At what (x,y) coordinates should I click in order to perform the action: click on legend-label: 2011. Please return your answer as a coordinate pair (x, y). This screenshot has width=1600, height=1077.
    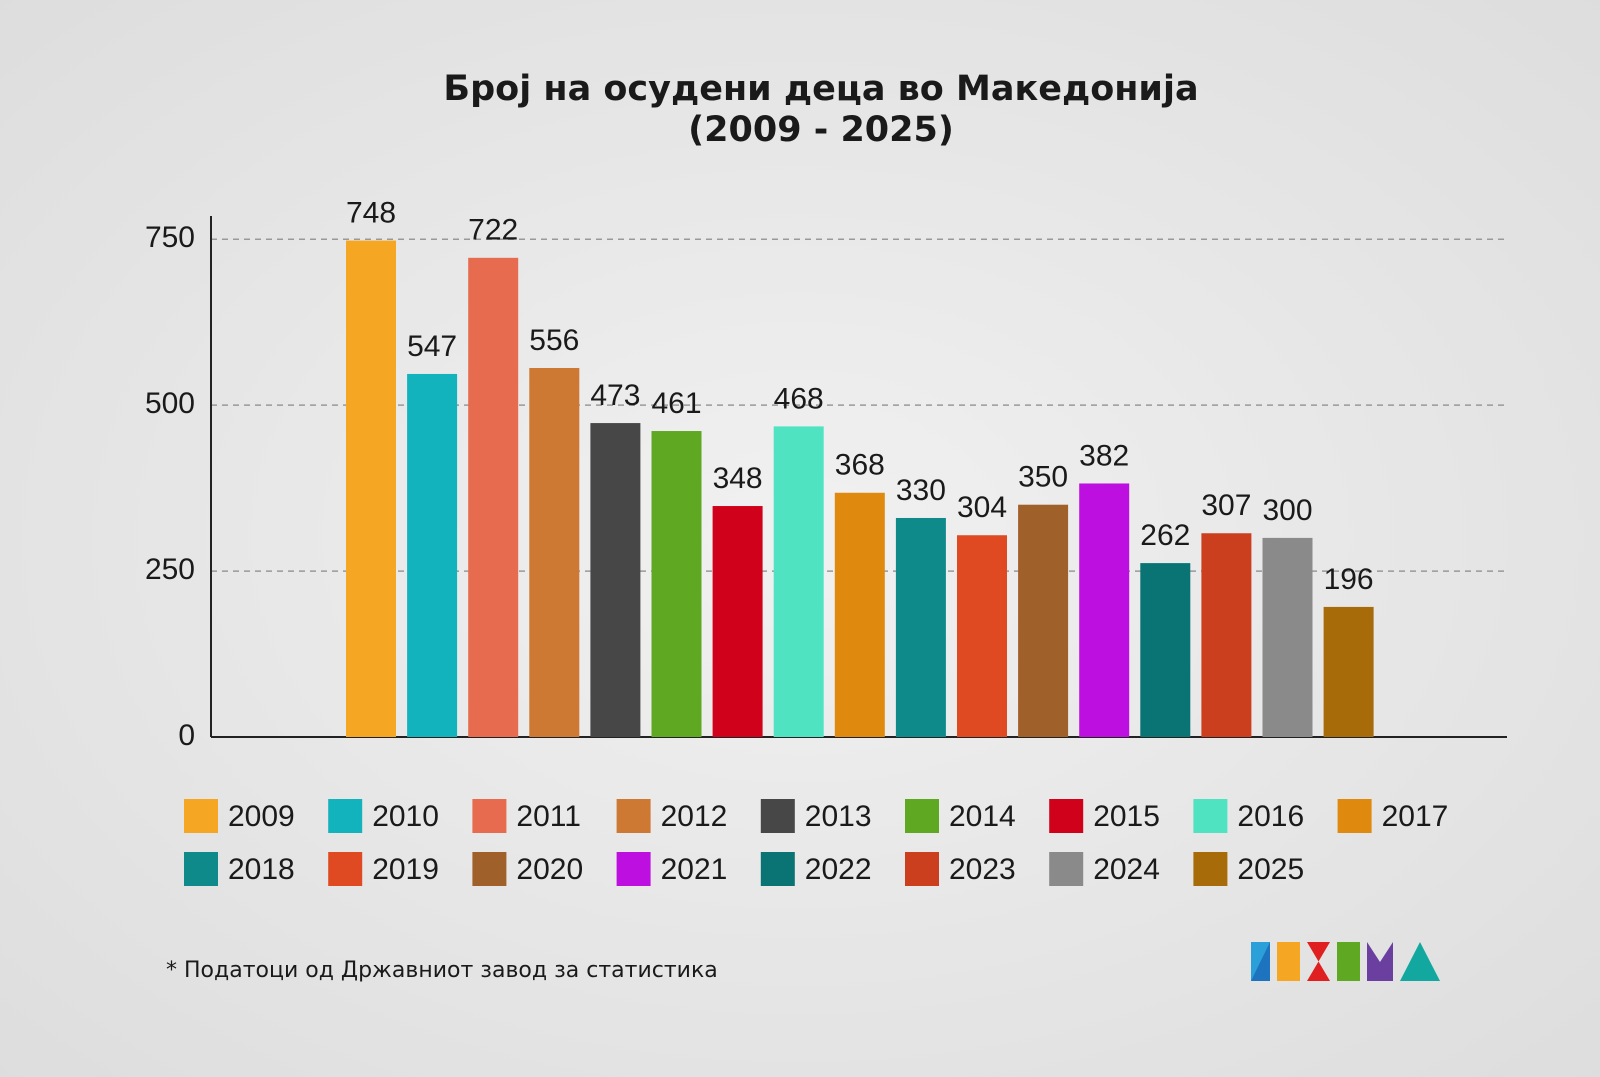
    Looking at the image, I should click on (548, 816).